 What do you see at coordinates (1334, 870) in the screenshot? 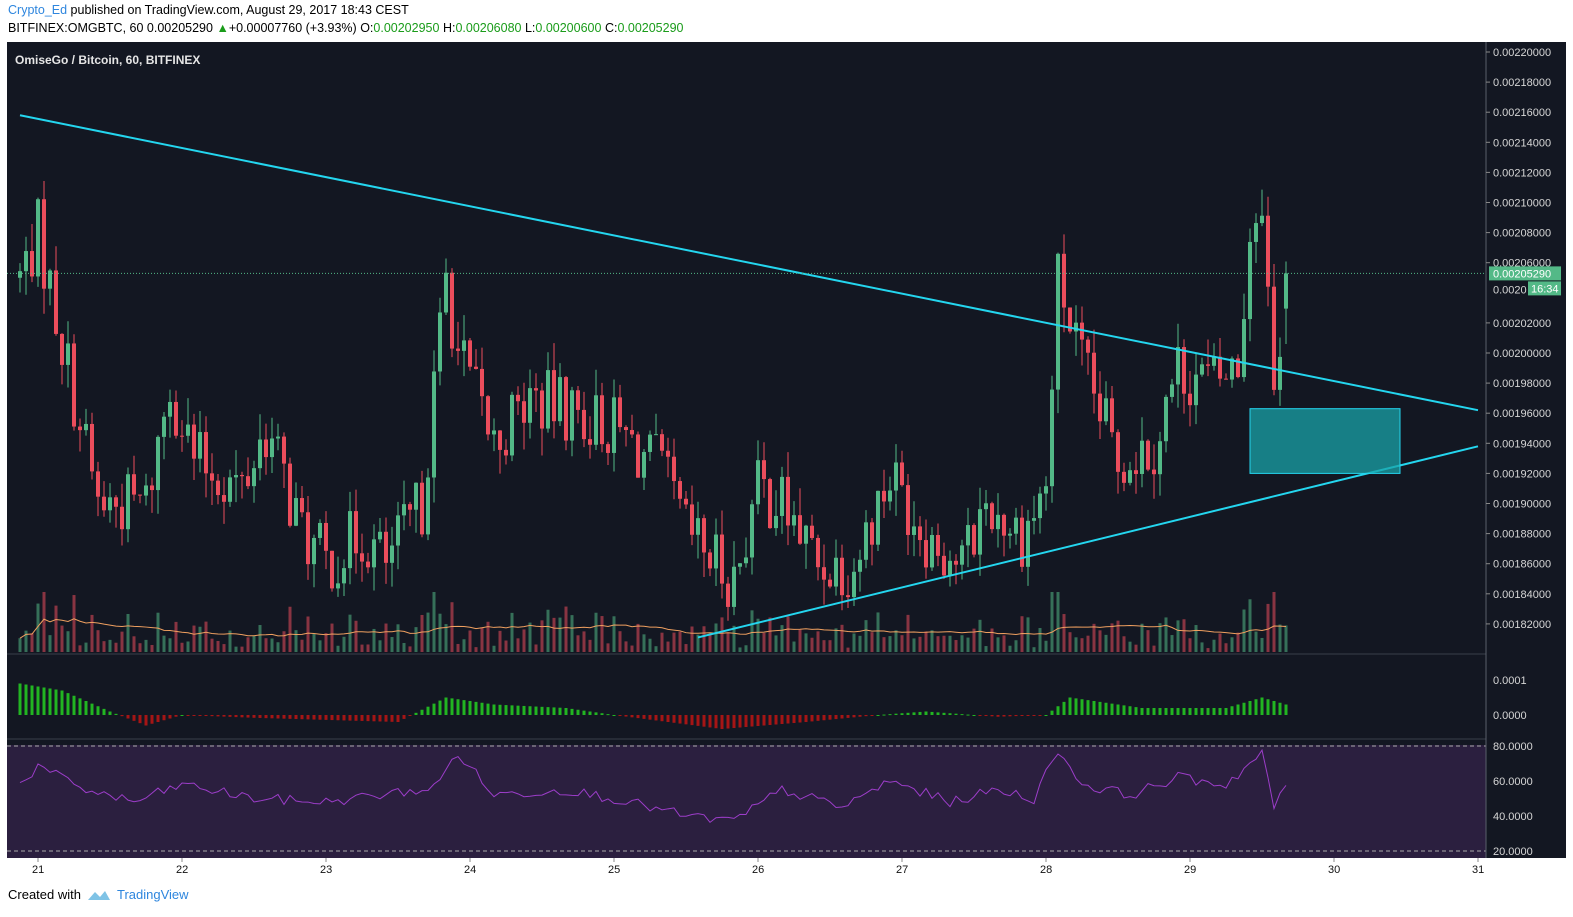
I see `date-tick-label: 30` at bounding box center [1334, 870].